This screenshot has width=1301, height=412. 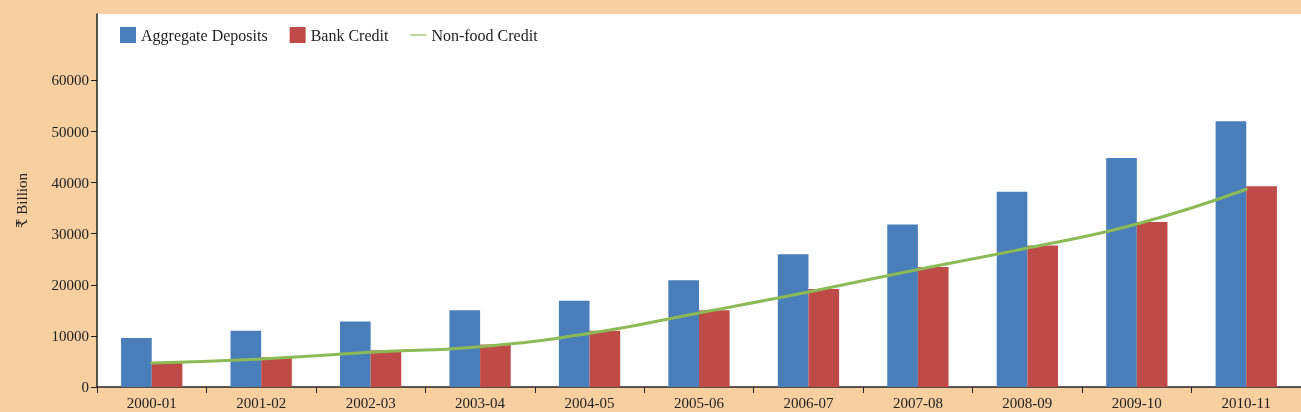 I want to click on x-tick-label: 2009-10, so click(x=1136, y=402).